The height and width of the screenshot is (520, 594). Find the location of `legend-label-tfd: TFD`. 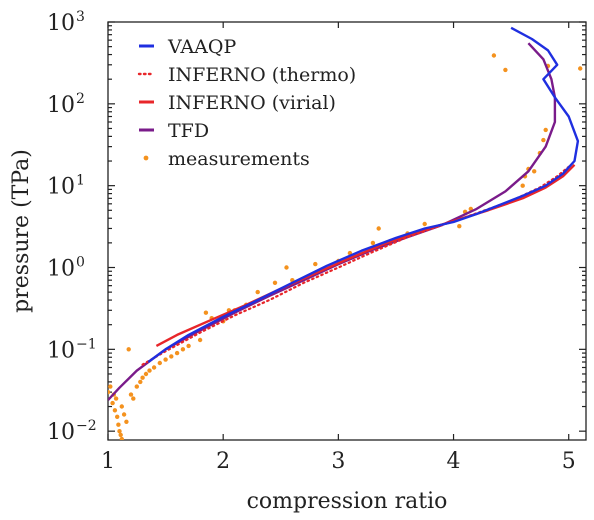

legend-label-tfd: TFD is located at coordinates (188, 131).